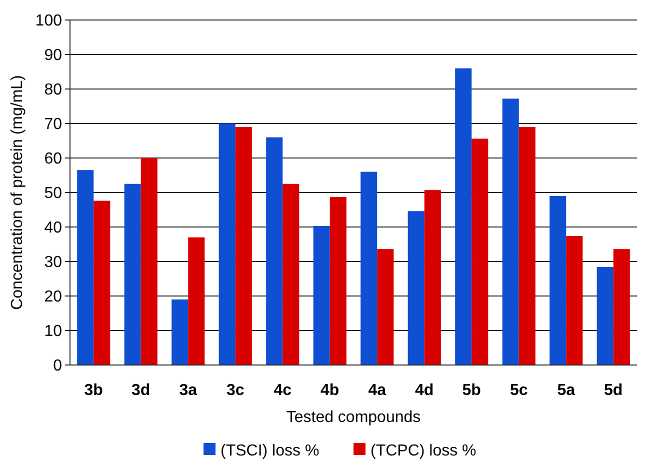 The image size is (645, 468). What do you see at coordinates (53, 228) in the screenshot?
I see `y-tick-label: 40` at bounding box center [53, 228].